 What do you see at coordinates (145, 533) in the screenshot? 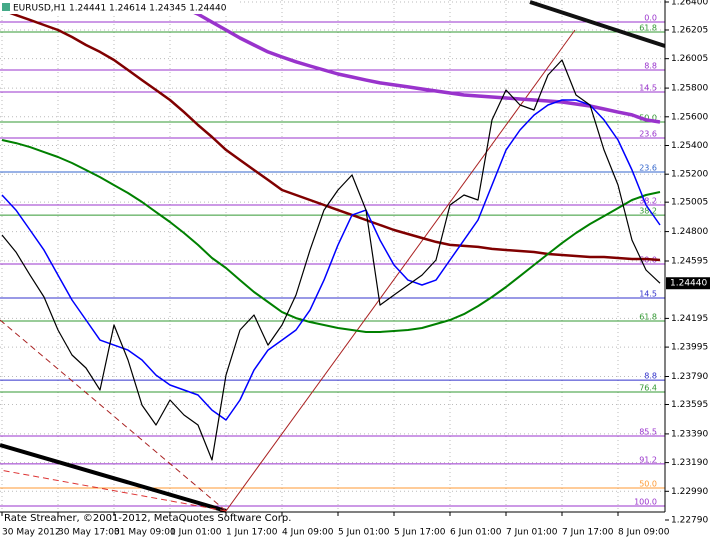
I see `x-tick-label: 31 May 09:00` at bounding box center [145, 533].